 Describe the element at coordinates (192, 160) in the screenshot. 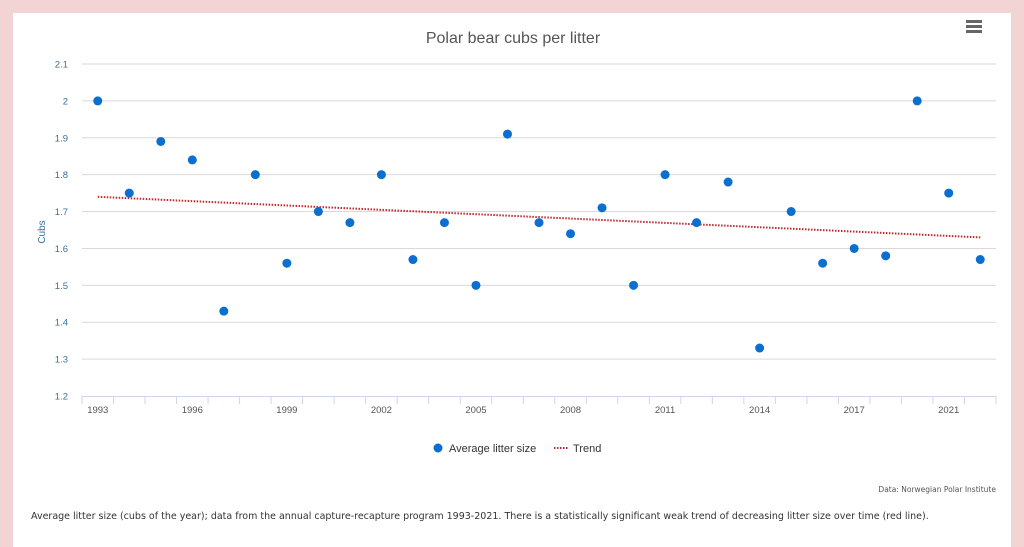

I see `data-point-1996` at that location.